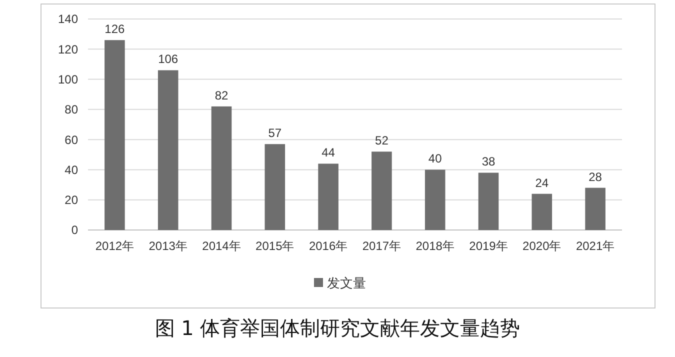 The width and height of the screenshot is (675, 357). What do you see at coordinates (329, 153) in the screenshot?
I see `data-label: 44` at bounding box center [329, 153].